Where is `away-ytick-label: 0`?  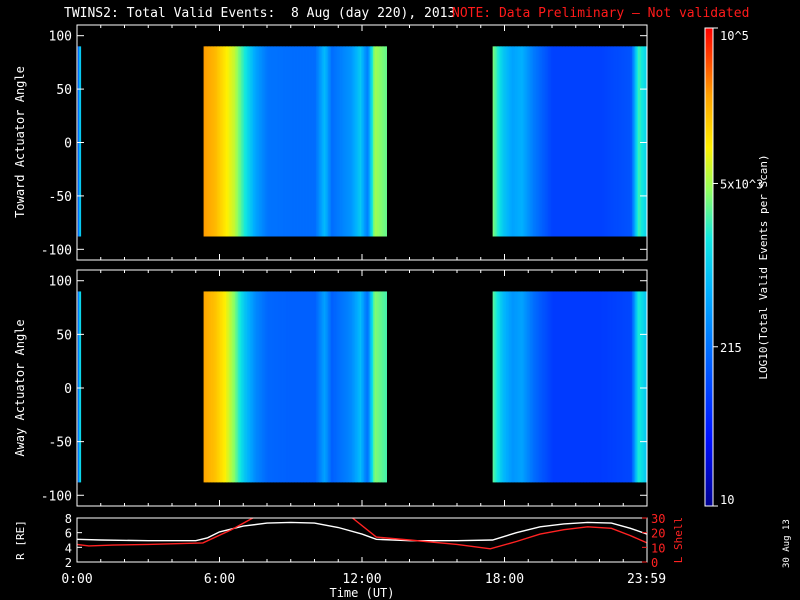
away-ytick-label: 0 is located at coordinates (68, 389).